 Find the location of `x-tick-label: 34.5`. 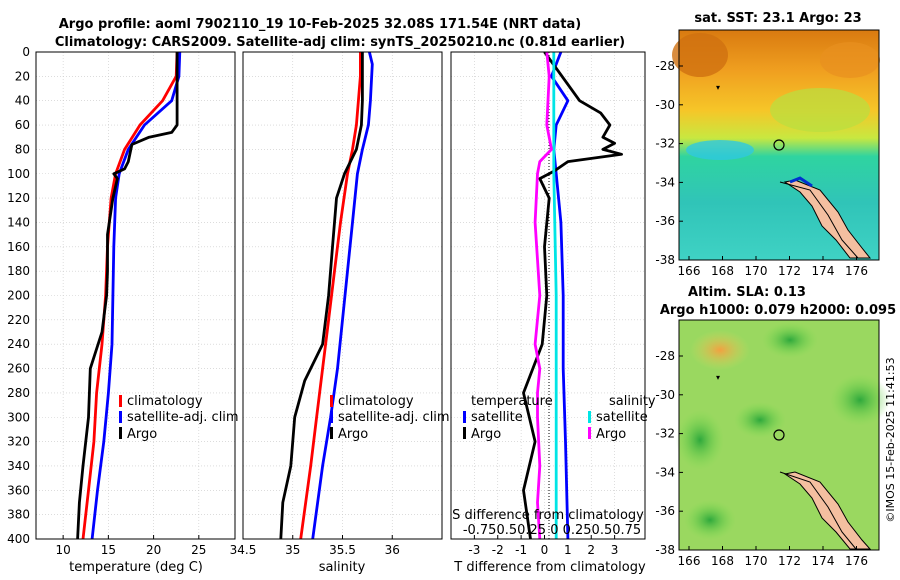

x-tick-label: 34.5 is located at coordinates (243, 550).